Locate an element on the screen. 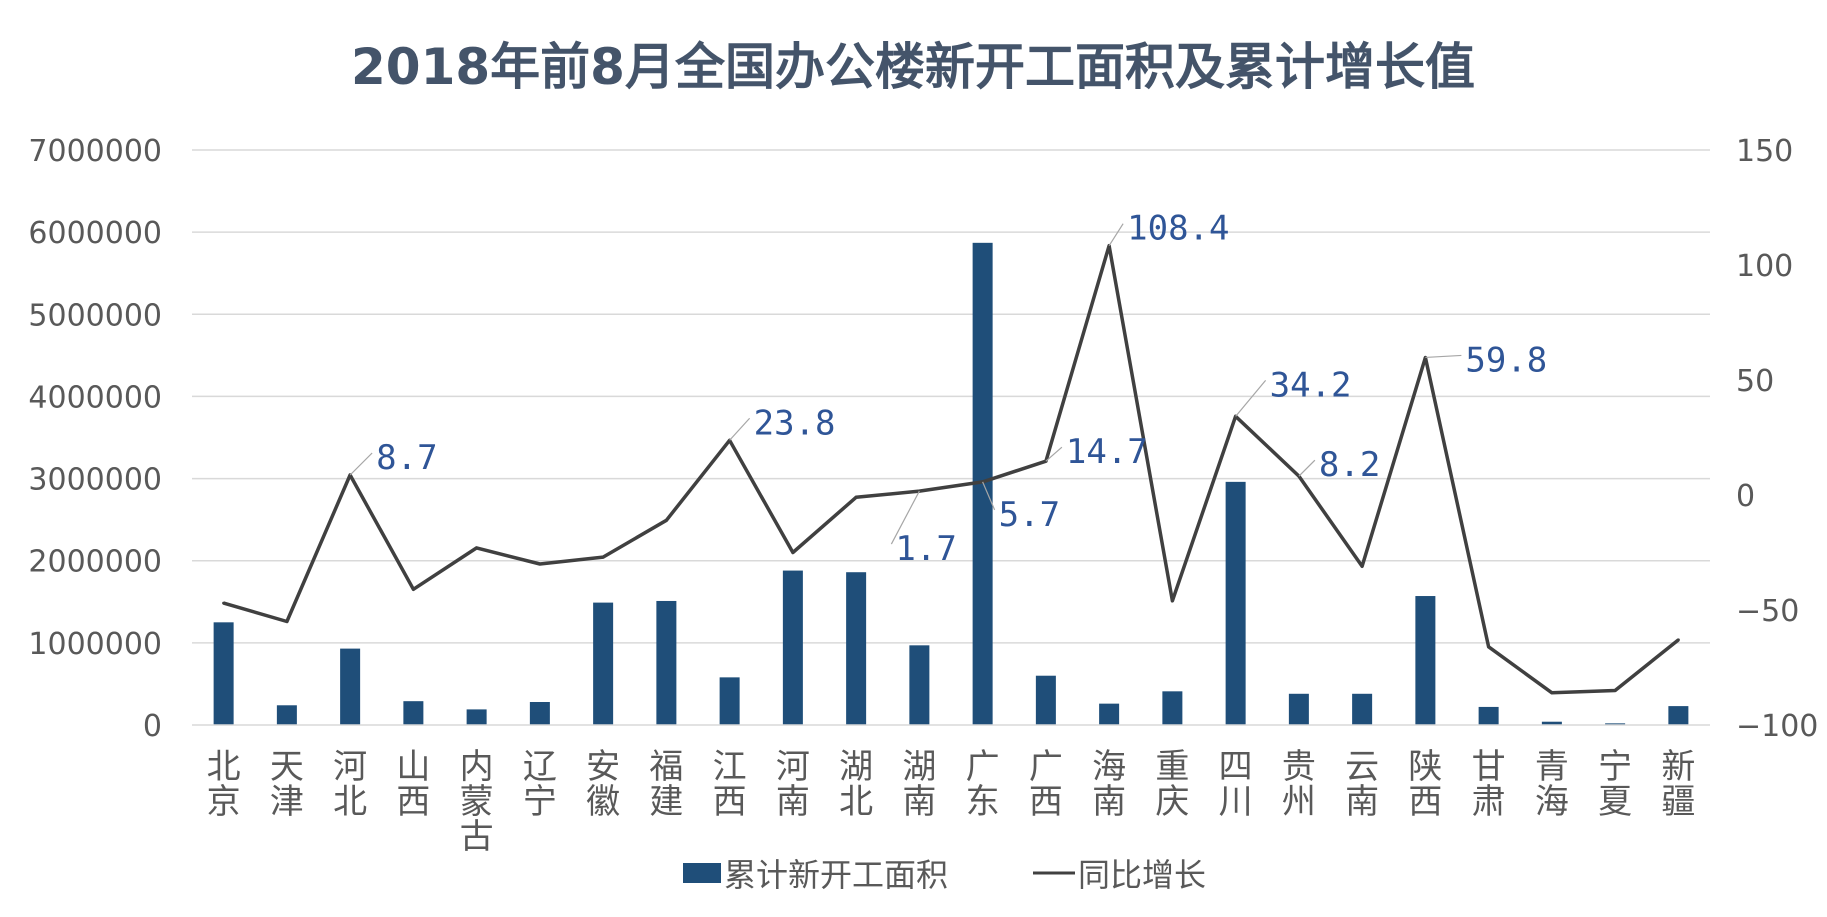 The height and width of the screenshot is (917, 1827). legend: 累计新开工面积 同比增长 is located at coordinates (944, 875).